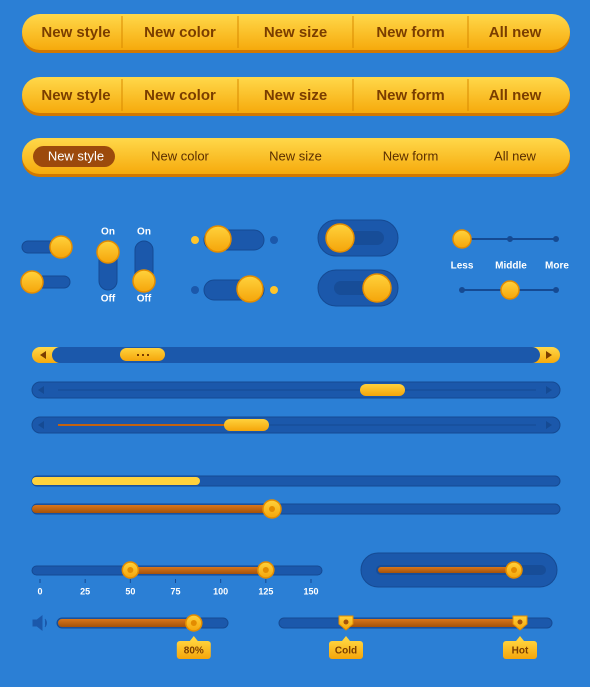 The width and height of the screenshot is (590, 687). Describe the element at coordinates (310, 591) in the screenshot. I see `tick-label: 150` at that location.